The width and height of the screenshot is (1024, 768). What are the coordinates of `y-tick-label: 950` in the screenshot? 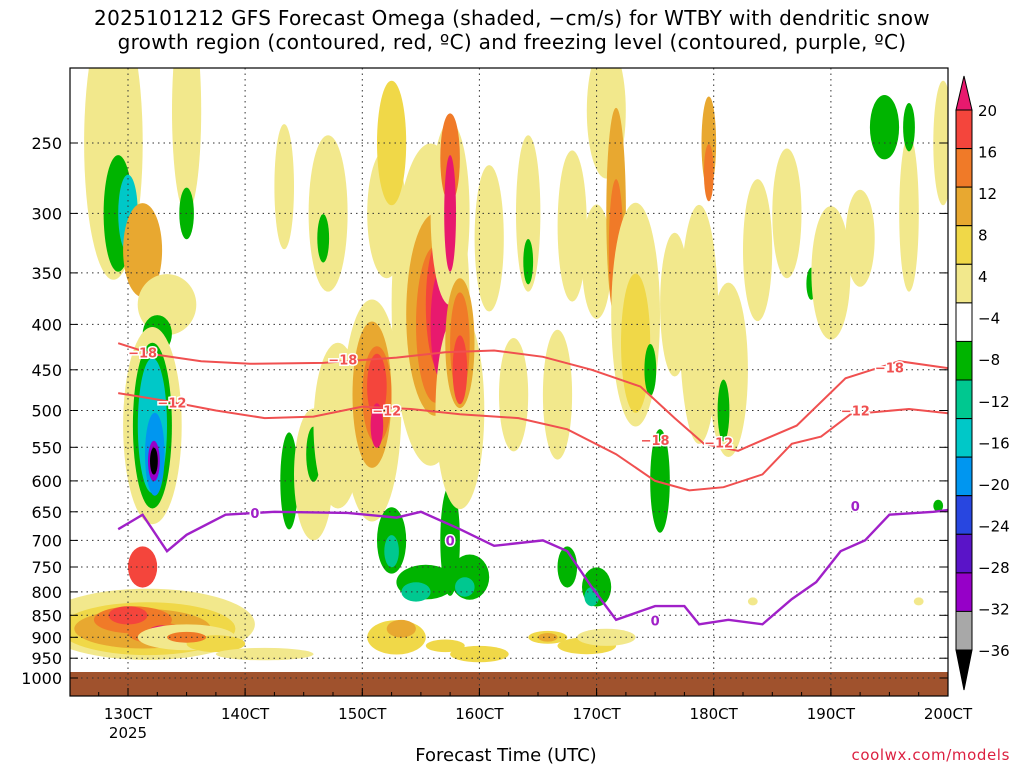 It's located at (46, 658).